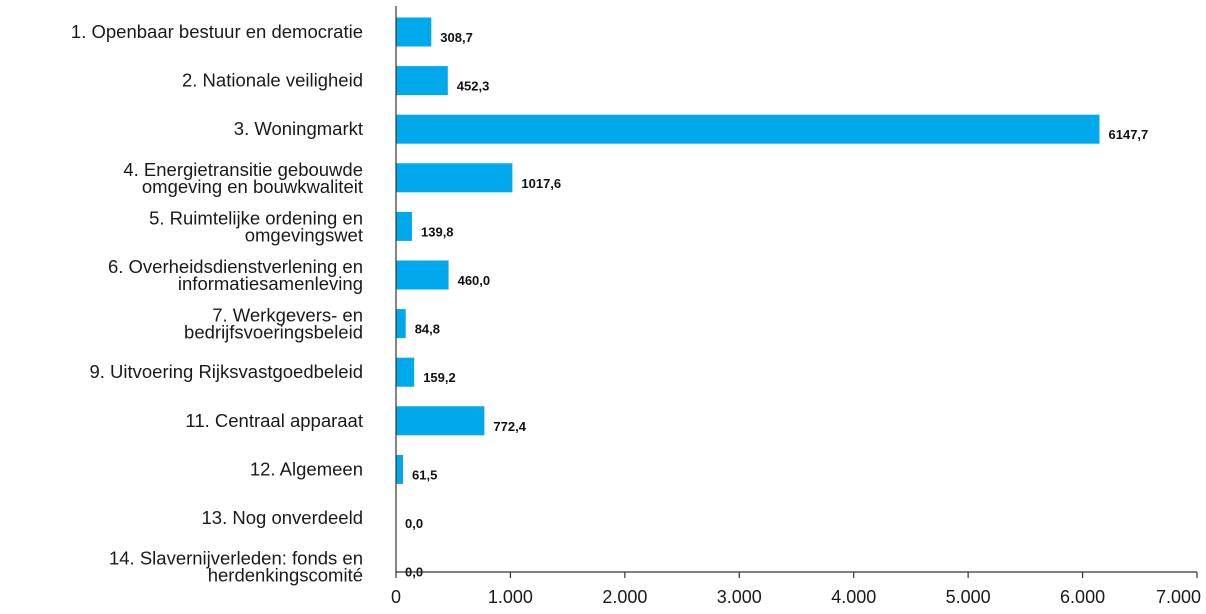  What do you see at coordinates (304, 234) in the screenshot?
I see `category-label: omgevingswet` at bounding box center [304, 234].